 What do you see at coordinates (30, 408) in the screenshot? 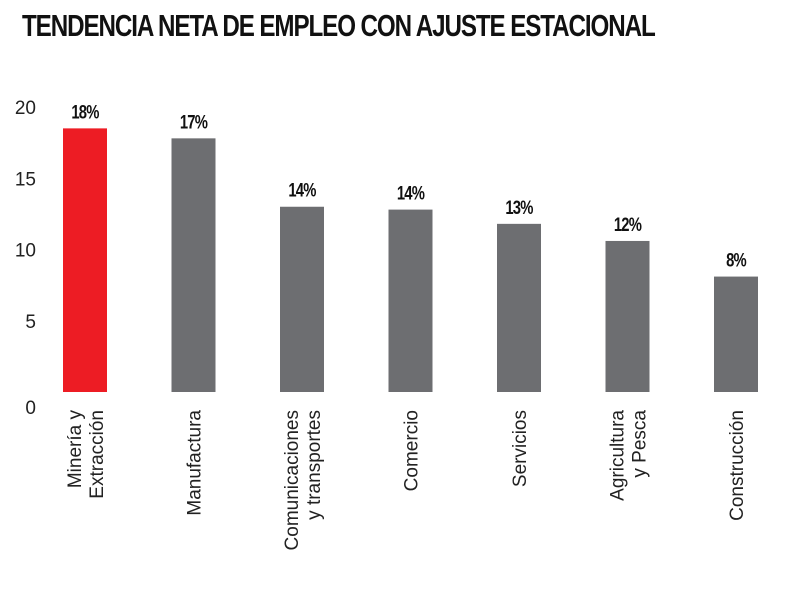
I see `y-tick-label: 0` at bounding box center [30, 408].